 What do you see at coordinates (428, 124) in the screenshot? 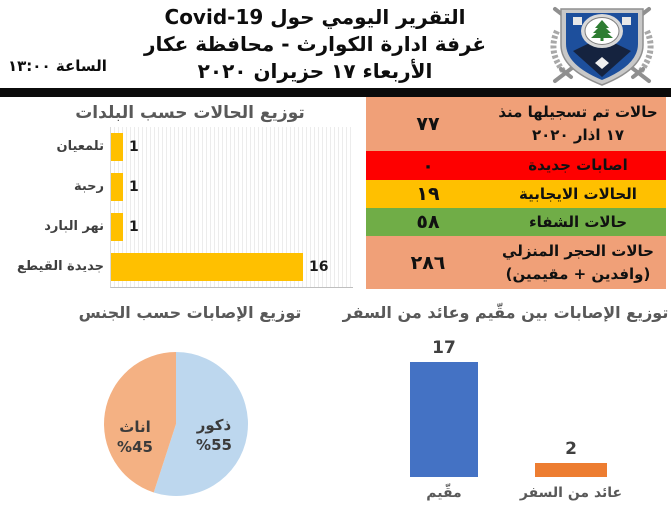
I see `stats-row-value: ٧٧` at bounding box center [428, 124].